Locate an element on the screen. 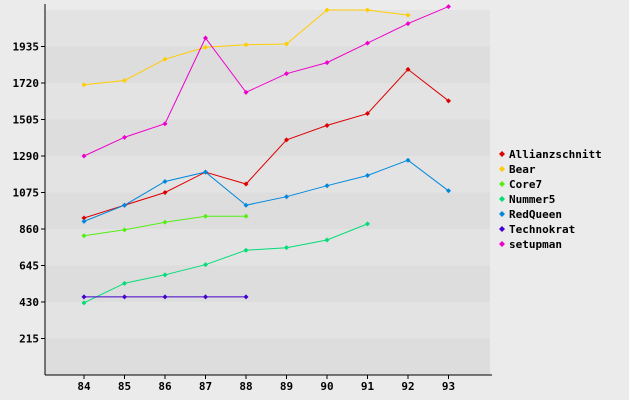 The height and width of the screenshot is (400, 629). x-tick-label: 85 is located at coordinates (124, 386).